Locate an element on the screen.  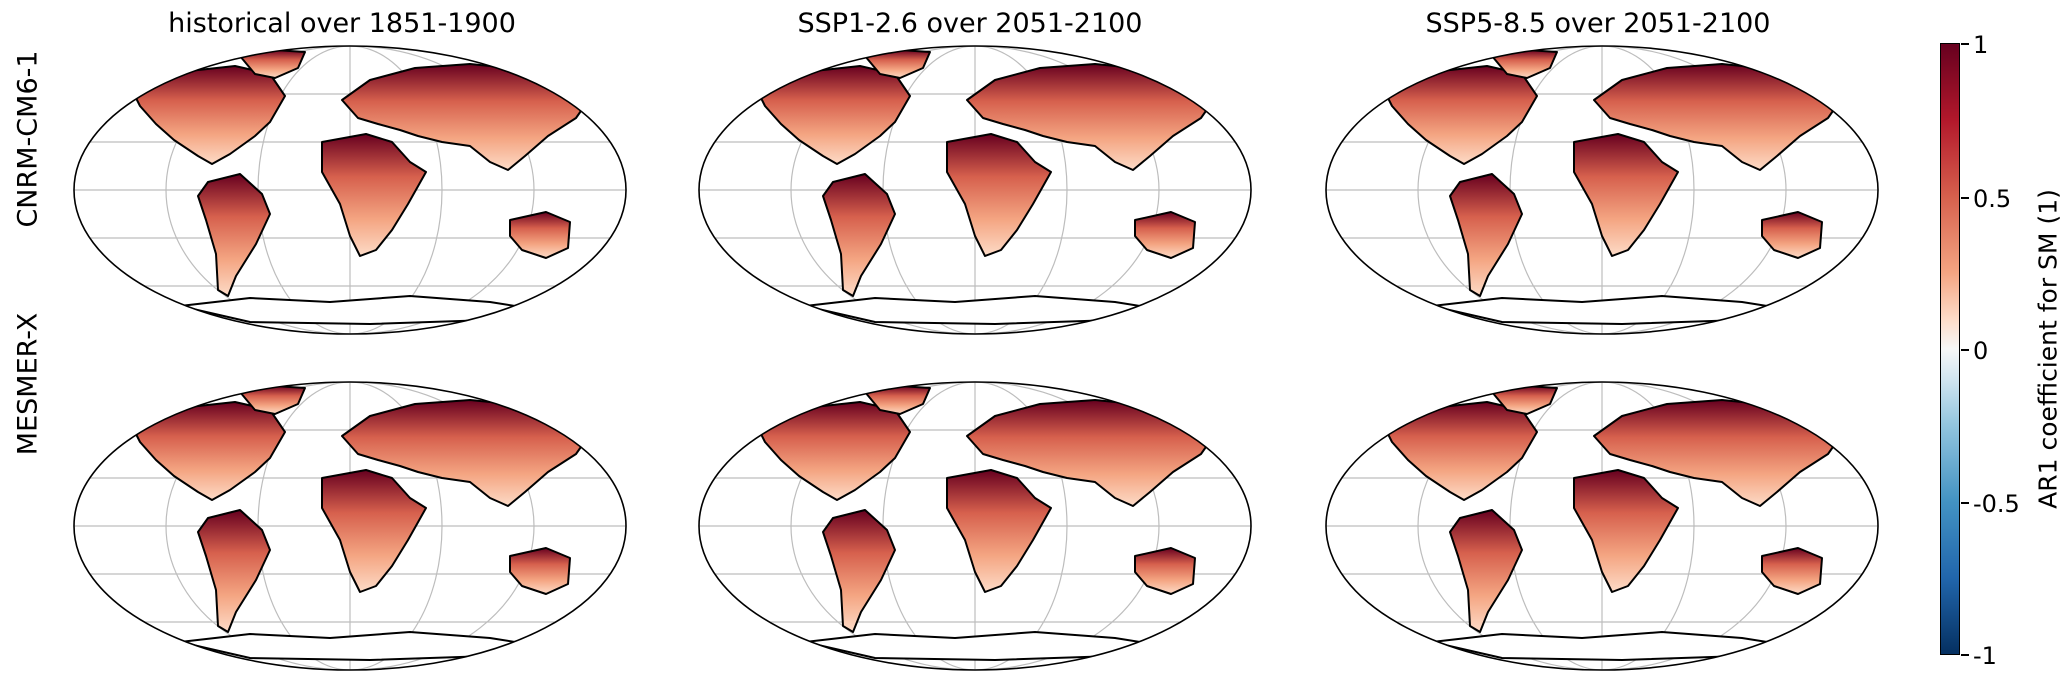
colorbar-tick-neg1 is located at coordinates (1965, 655).